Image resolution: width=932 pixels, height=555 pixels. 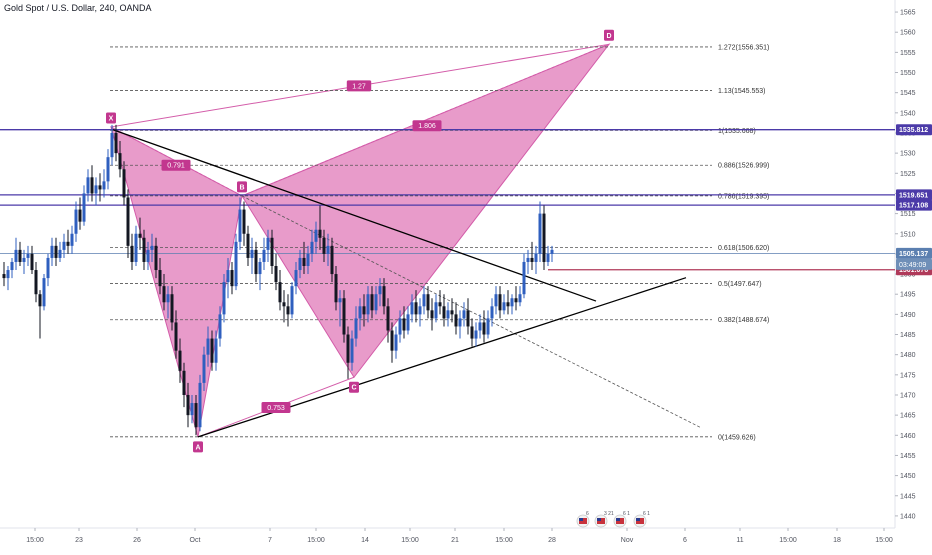 I want to click on x-tick-label: 28, so click(x=552, y=540).